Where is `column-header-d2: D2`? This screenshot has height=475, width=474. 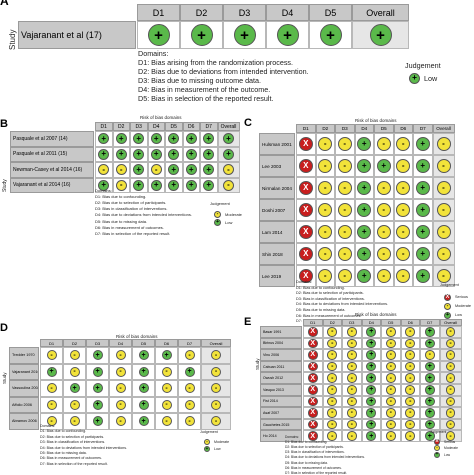
column-header-d2: D2 is located at coordinates (121, 126).